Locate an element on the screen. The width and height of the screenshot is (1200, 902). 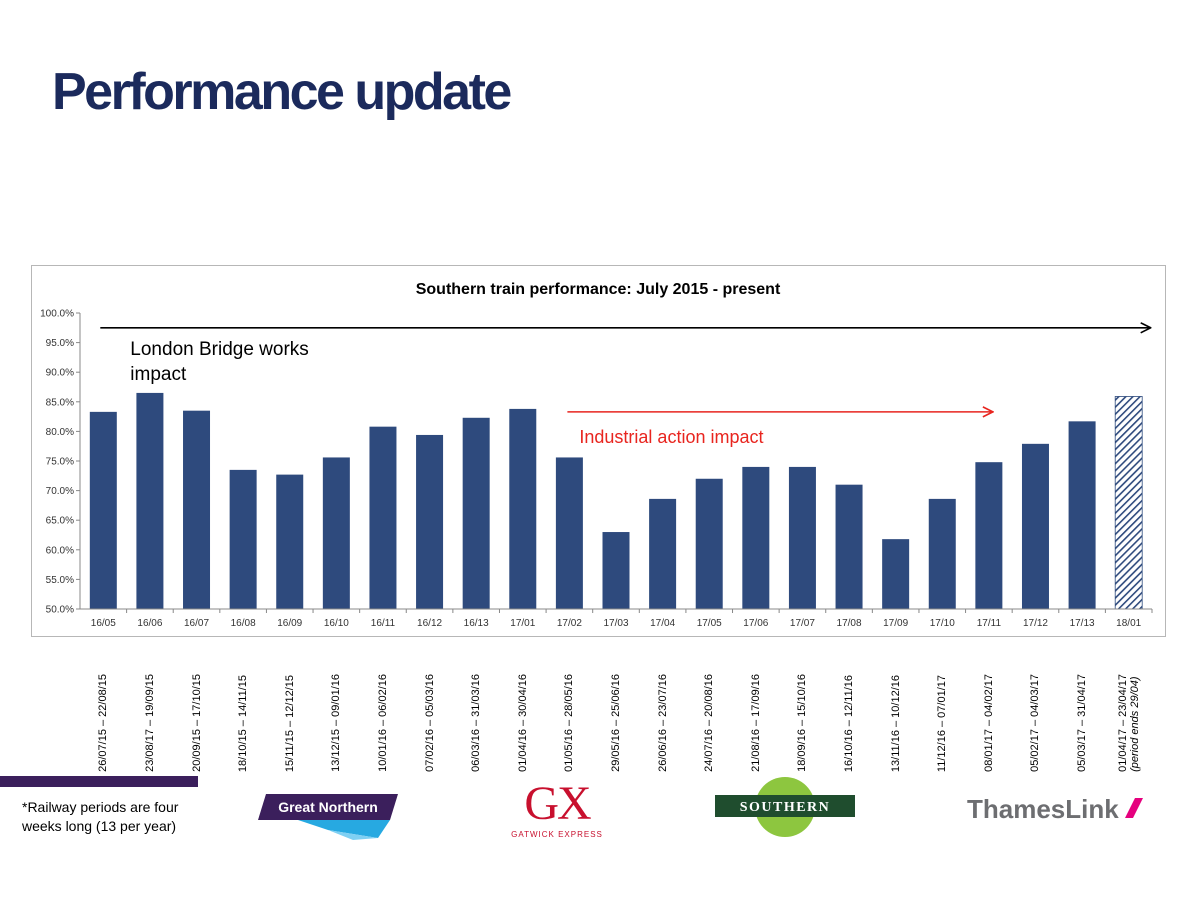
period-date-label: 05/03/17 – 31/04/17 is located at coordinates (1082, 723).